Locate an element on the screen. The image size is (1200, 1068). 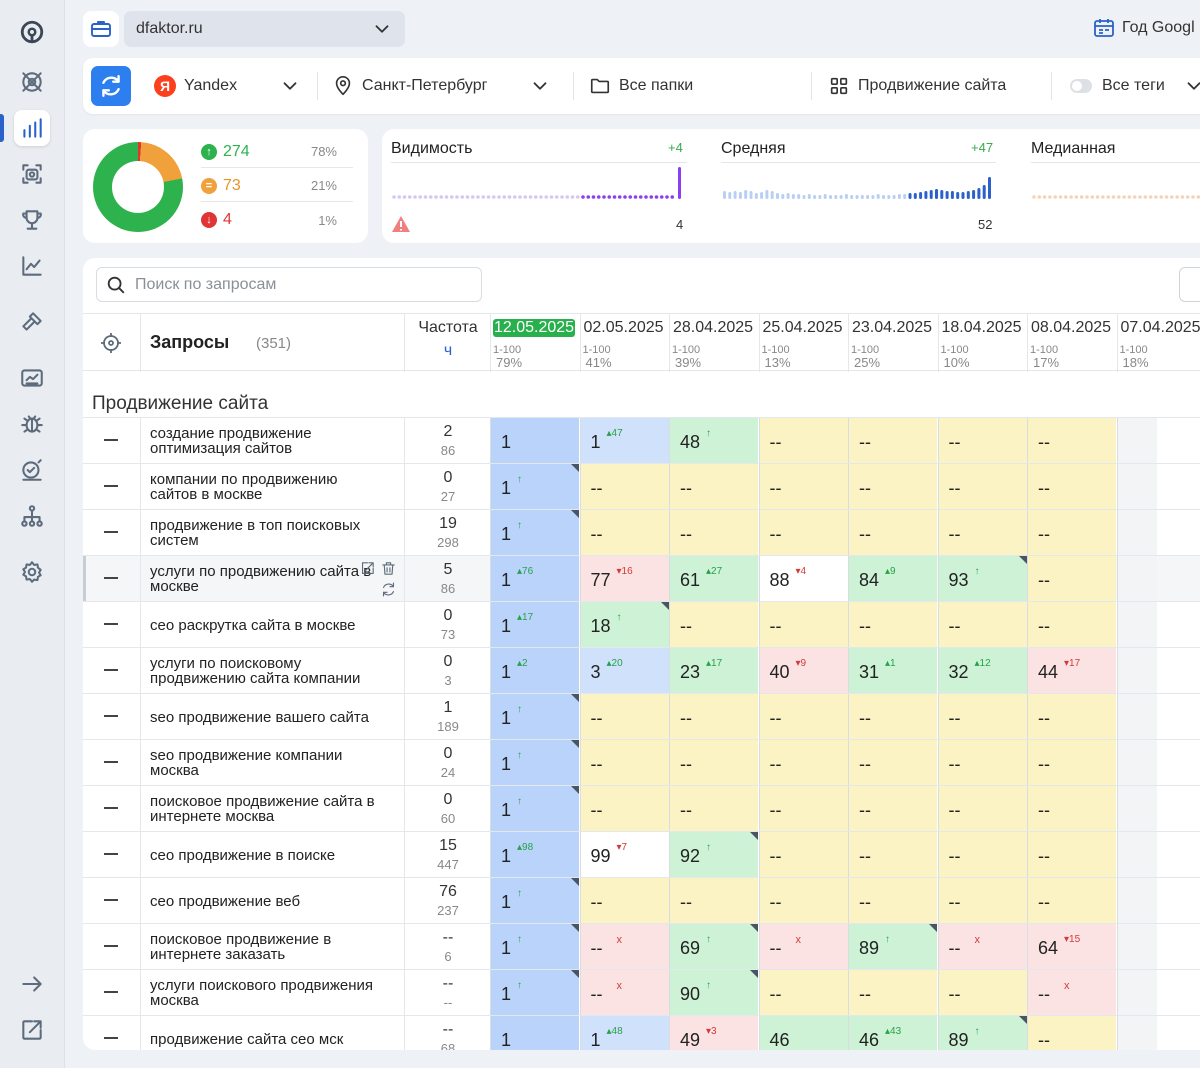
search-input: Поиск по запросам is located at coordinates (289, 284).